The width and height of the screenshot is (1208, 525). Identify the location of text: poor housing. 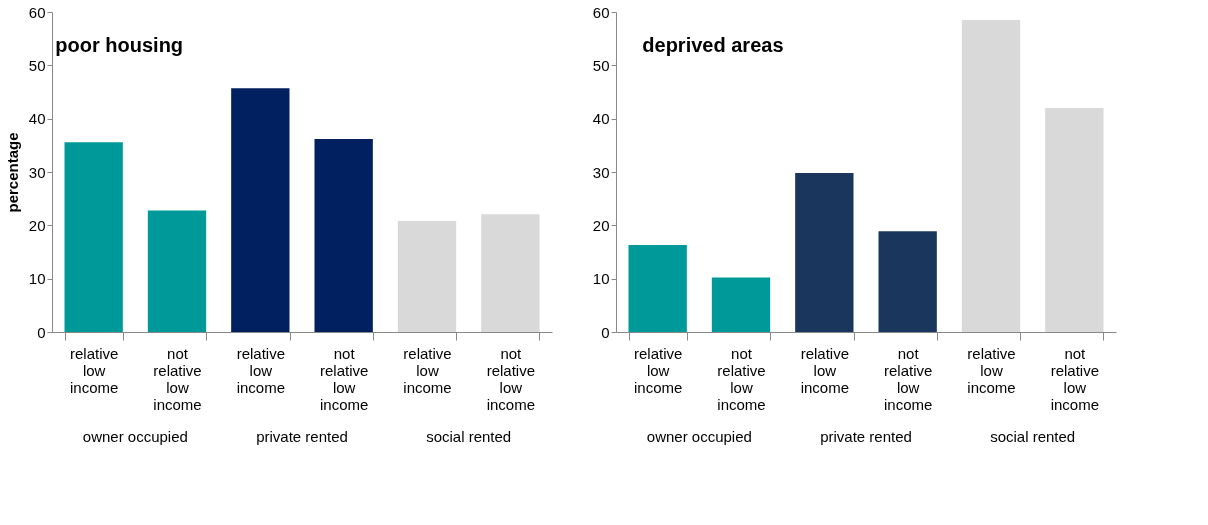
(119, 45).